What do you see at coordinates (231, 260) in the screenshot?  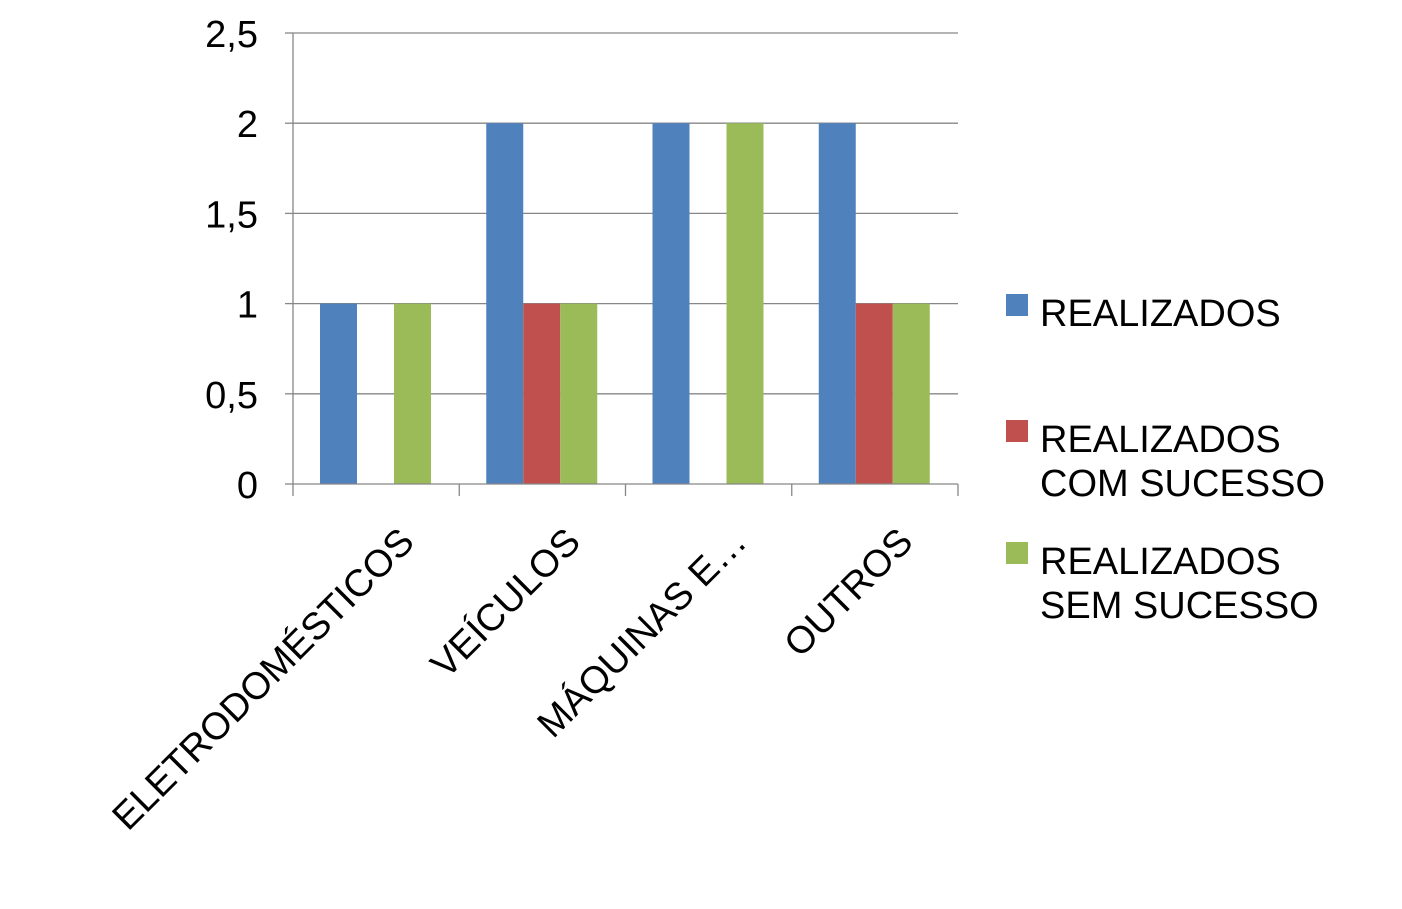 I see `y-tick-labels: 0 0,5 1 1,5 2 2,5` at bounding box center [231, 260].